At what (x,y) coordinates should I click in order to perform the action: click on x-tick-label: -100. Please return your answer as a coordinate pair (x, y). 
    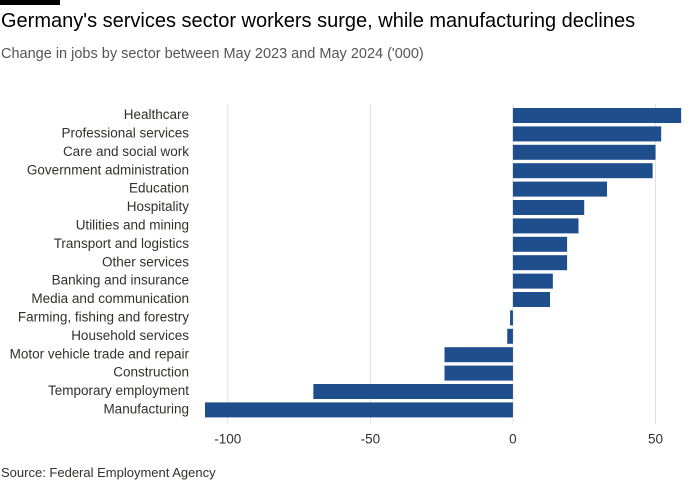
    Looking at the image, I should click on (227, 439).